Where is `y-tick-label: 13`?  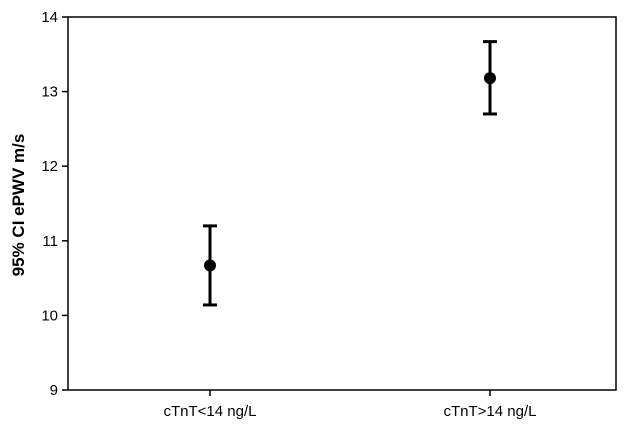 y-tick-label: 13 is located at coordinates (49, 92).